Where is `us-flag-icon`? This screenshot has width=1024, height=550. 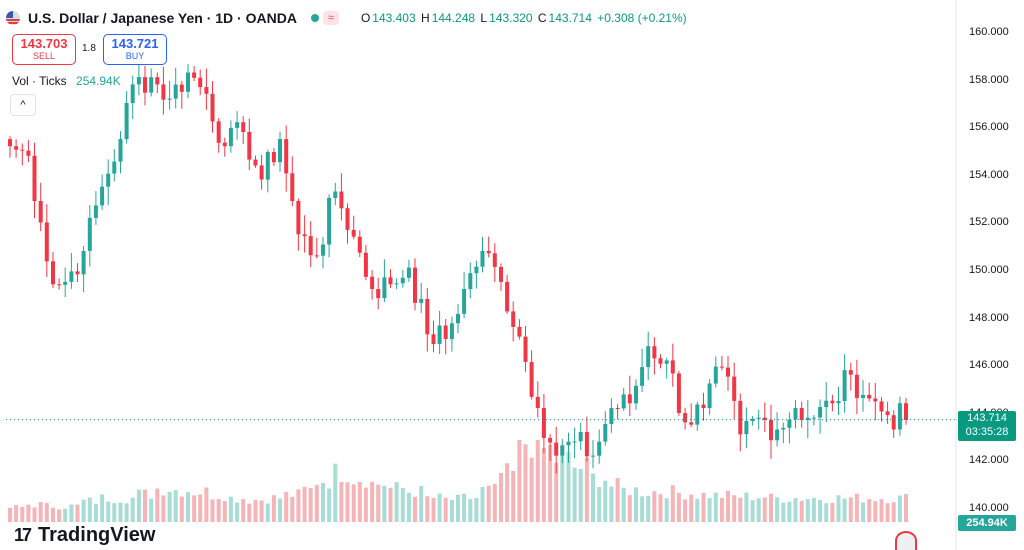 us-flag-icon is located at coordinates (906, 540).